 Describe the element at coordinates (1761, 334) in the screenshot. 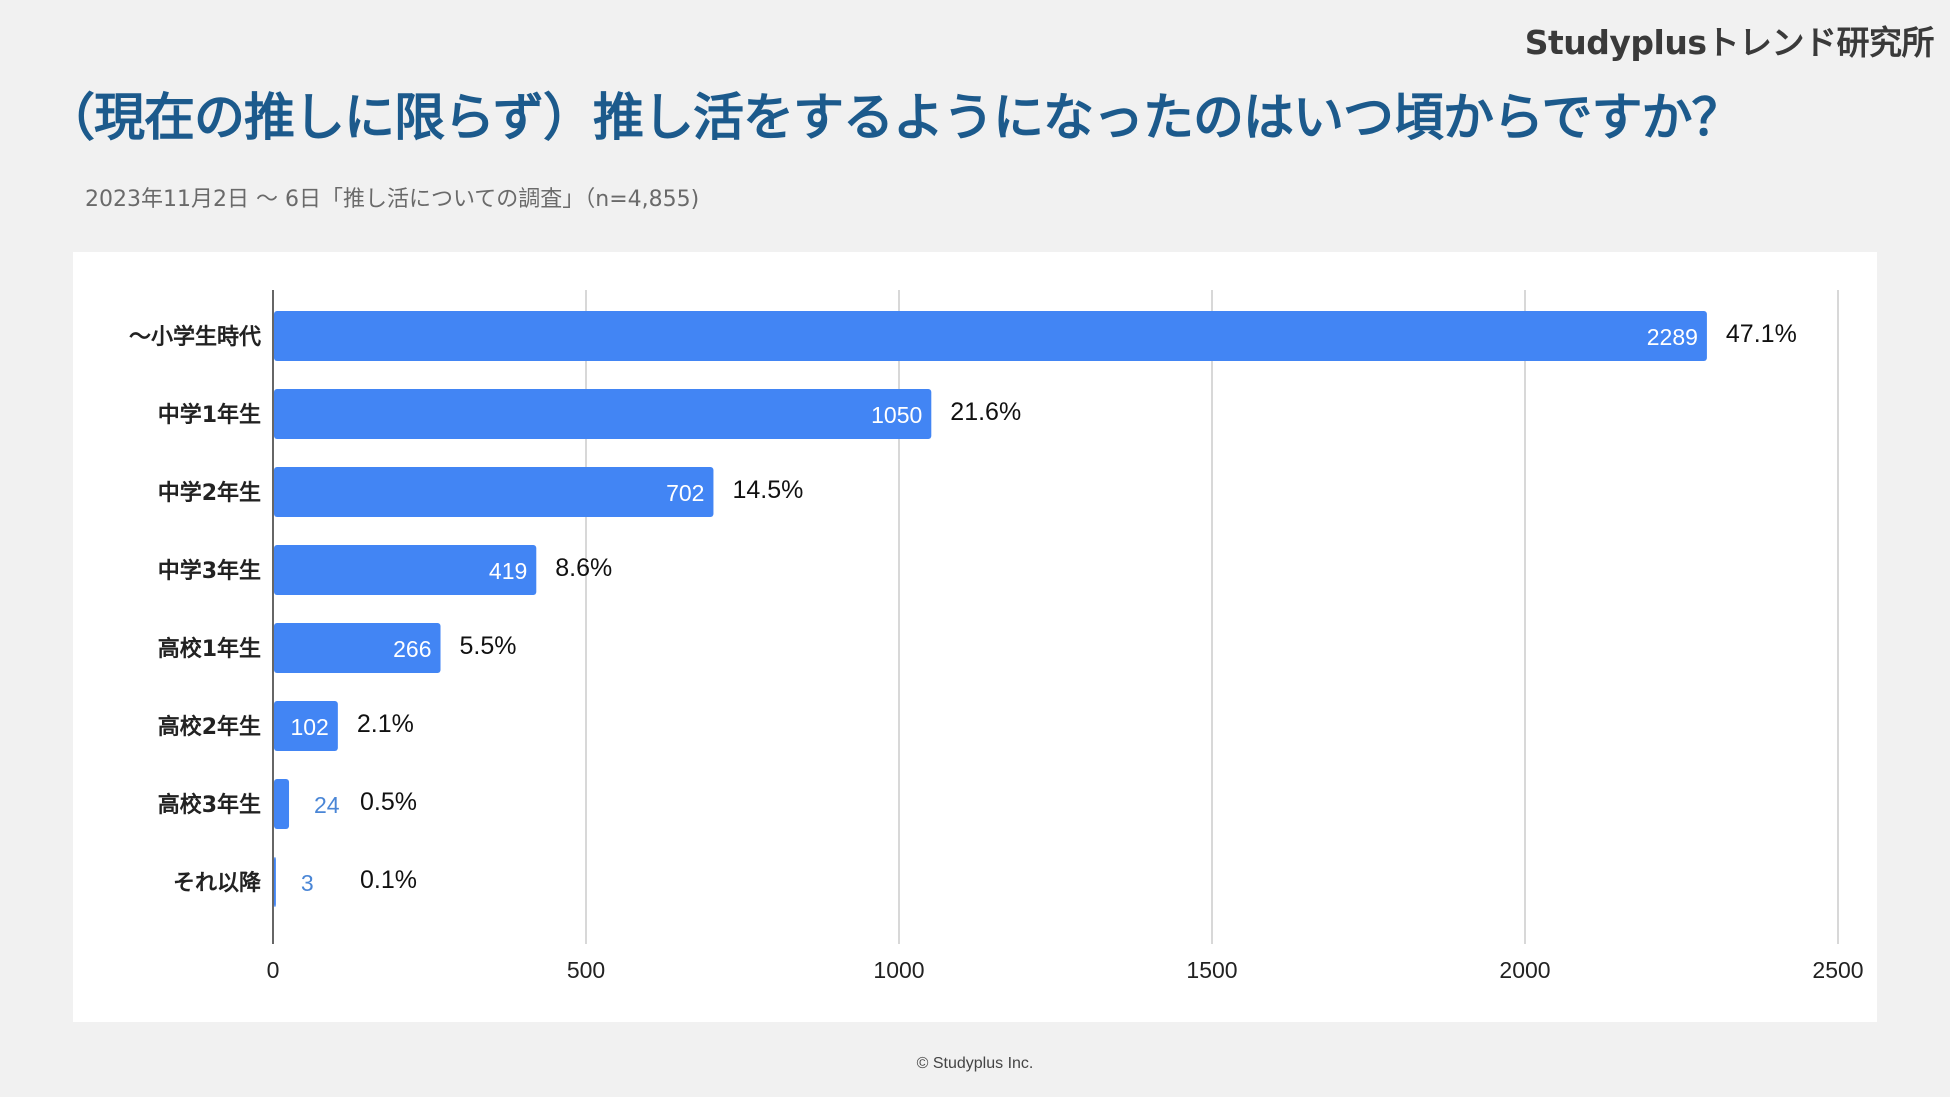

I see `percent-label: 47.1%` at that location.